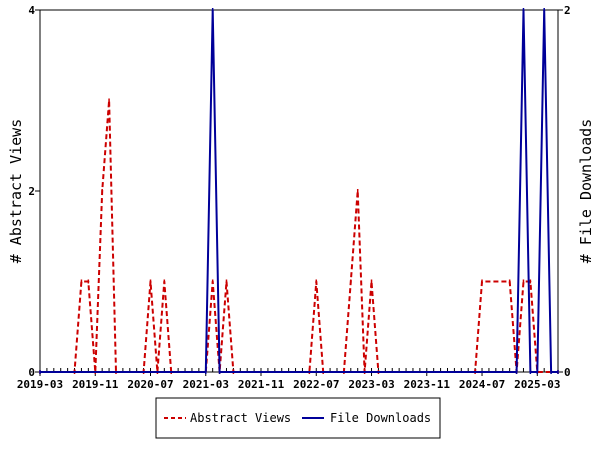 The width and height of the screenshot is (600, 450). I want to click on x-tick-label: 2019-03, so click(40, 384).